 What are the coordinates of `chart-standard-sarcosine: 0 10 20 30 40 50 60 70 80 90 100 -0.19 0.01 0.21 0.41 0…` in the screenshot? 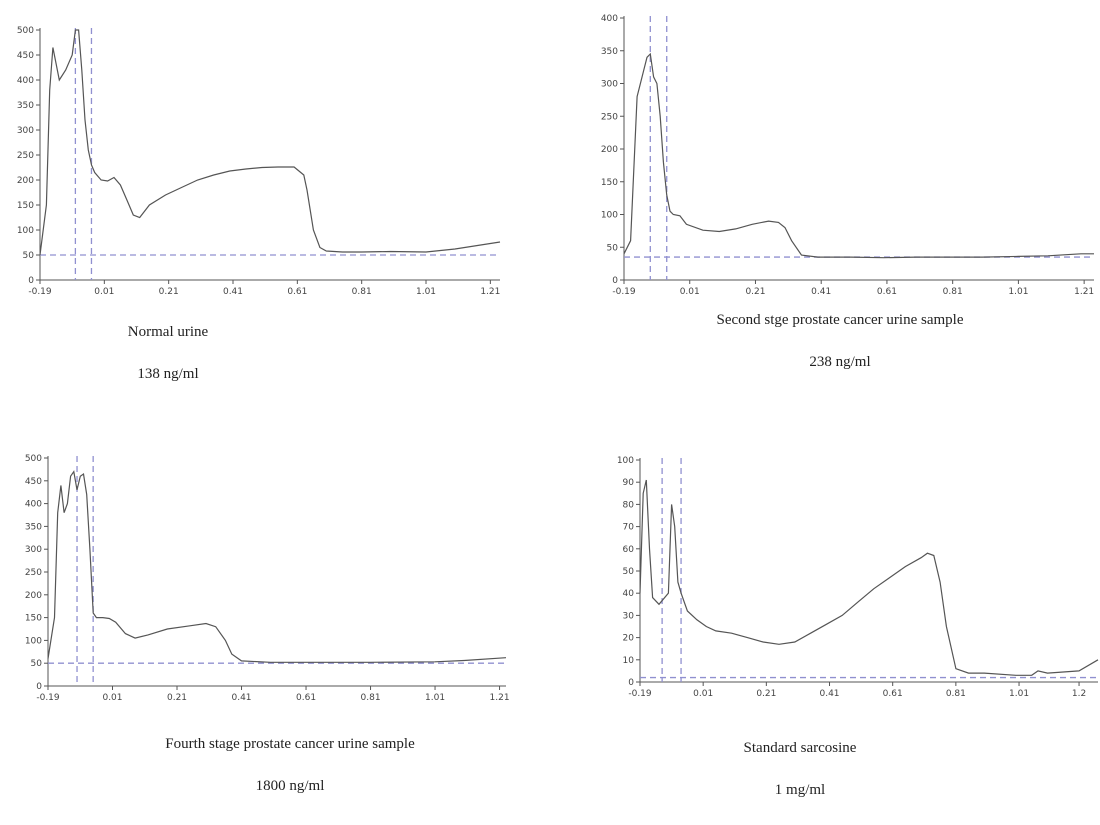 It's located at (858, 577).